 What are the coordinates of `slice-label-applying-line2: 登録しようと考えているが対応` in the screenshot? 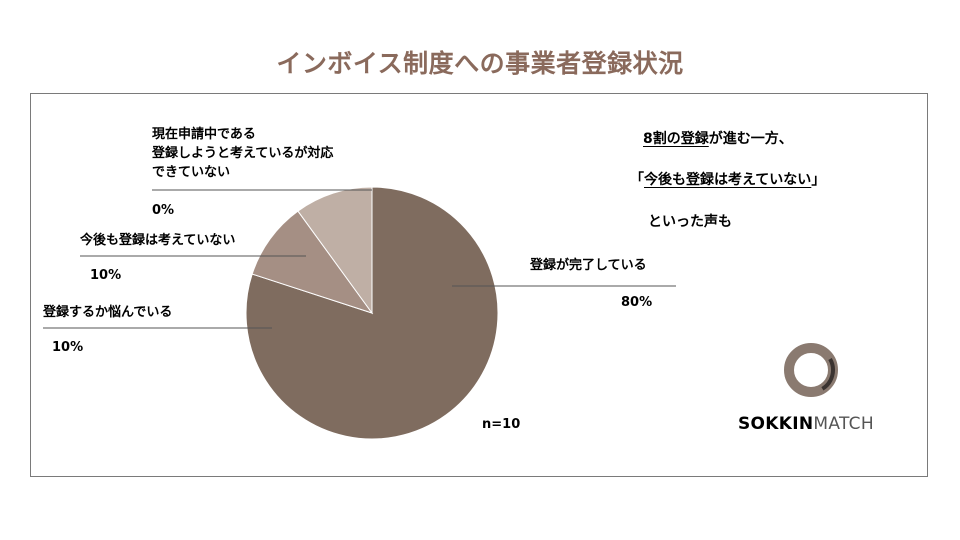 It's located at (243, 153).